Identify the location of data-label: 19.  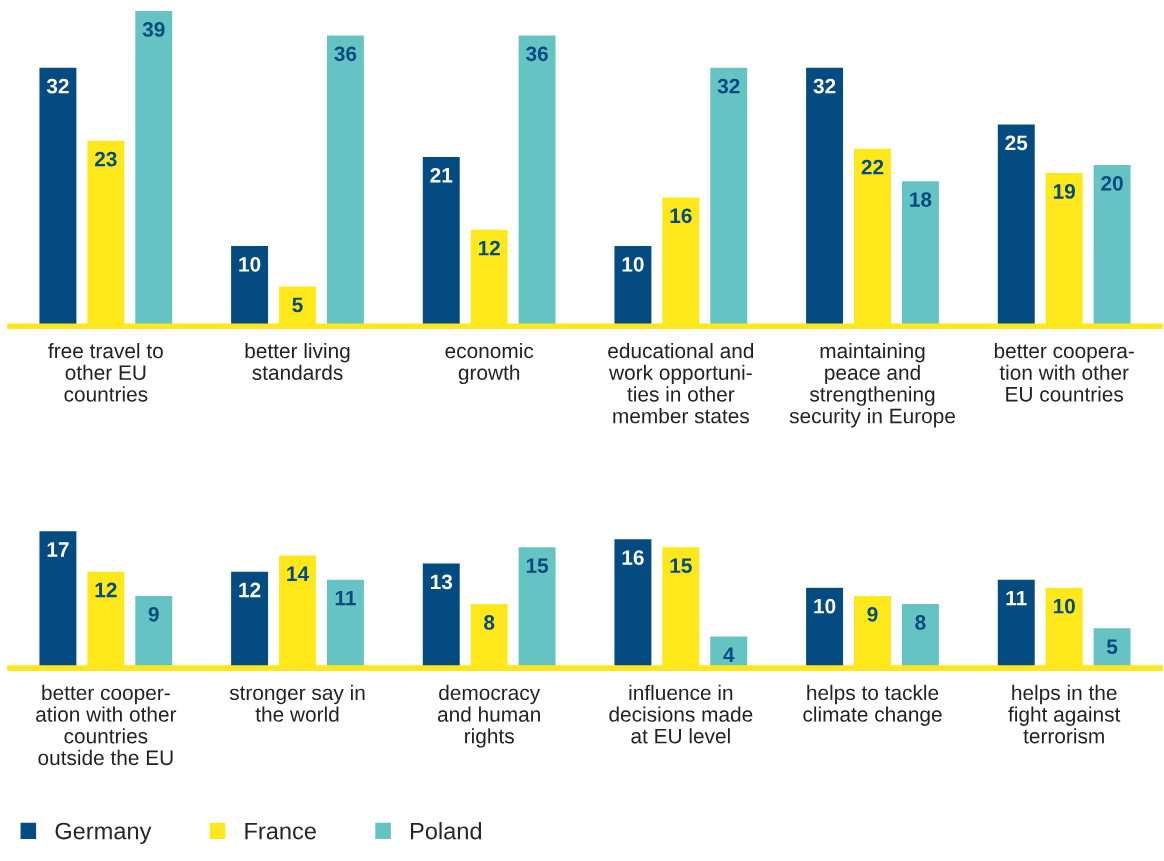
(1064, 191).